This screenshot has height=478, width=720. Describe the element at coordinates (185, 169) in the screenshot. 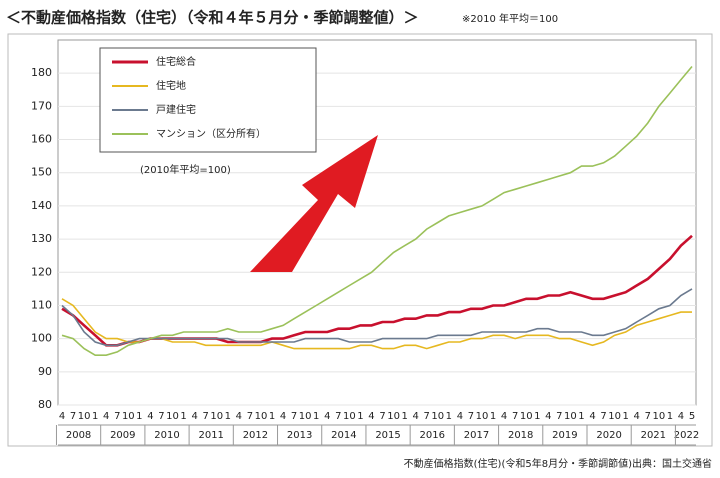

I see `annotation: (2010年平均=100)` at that location.